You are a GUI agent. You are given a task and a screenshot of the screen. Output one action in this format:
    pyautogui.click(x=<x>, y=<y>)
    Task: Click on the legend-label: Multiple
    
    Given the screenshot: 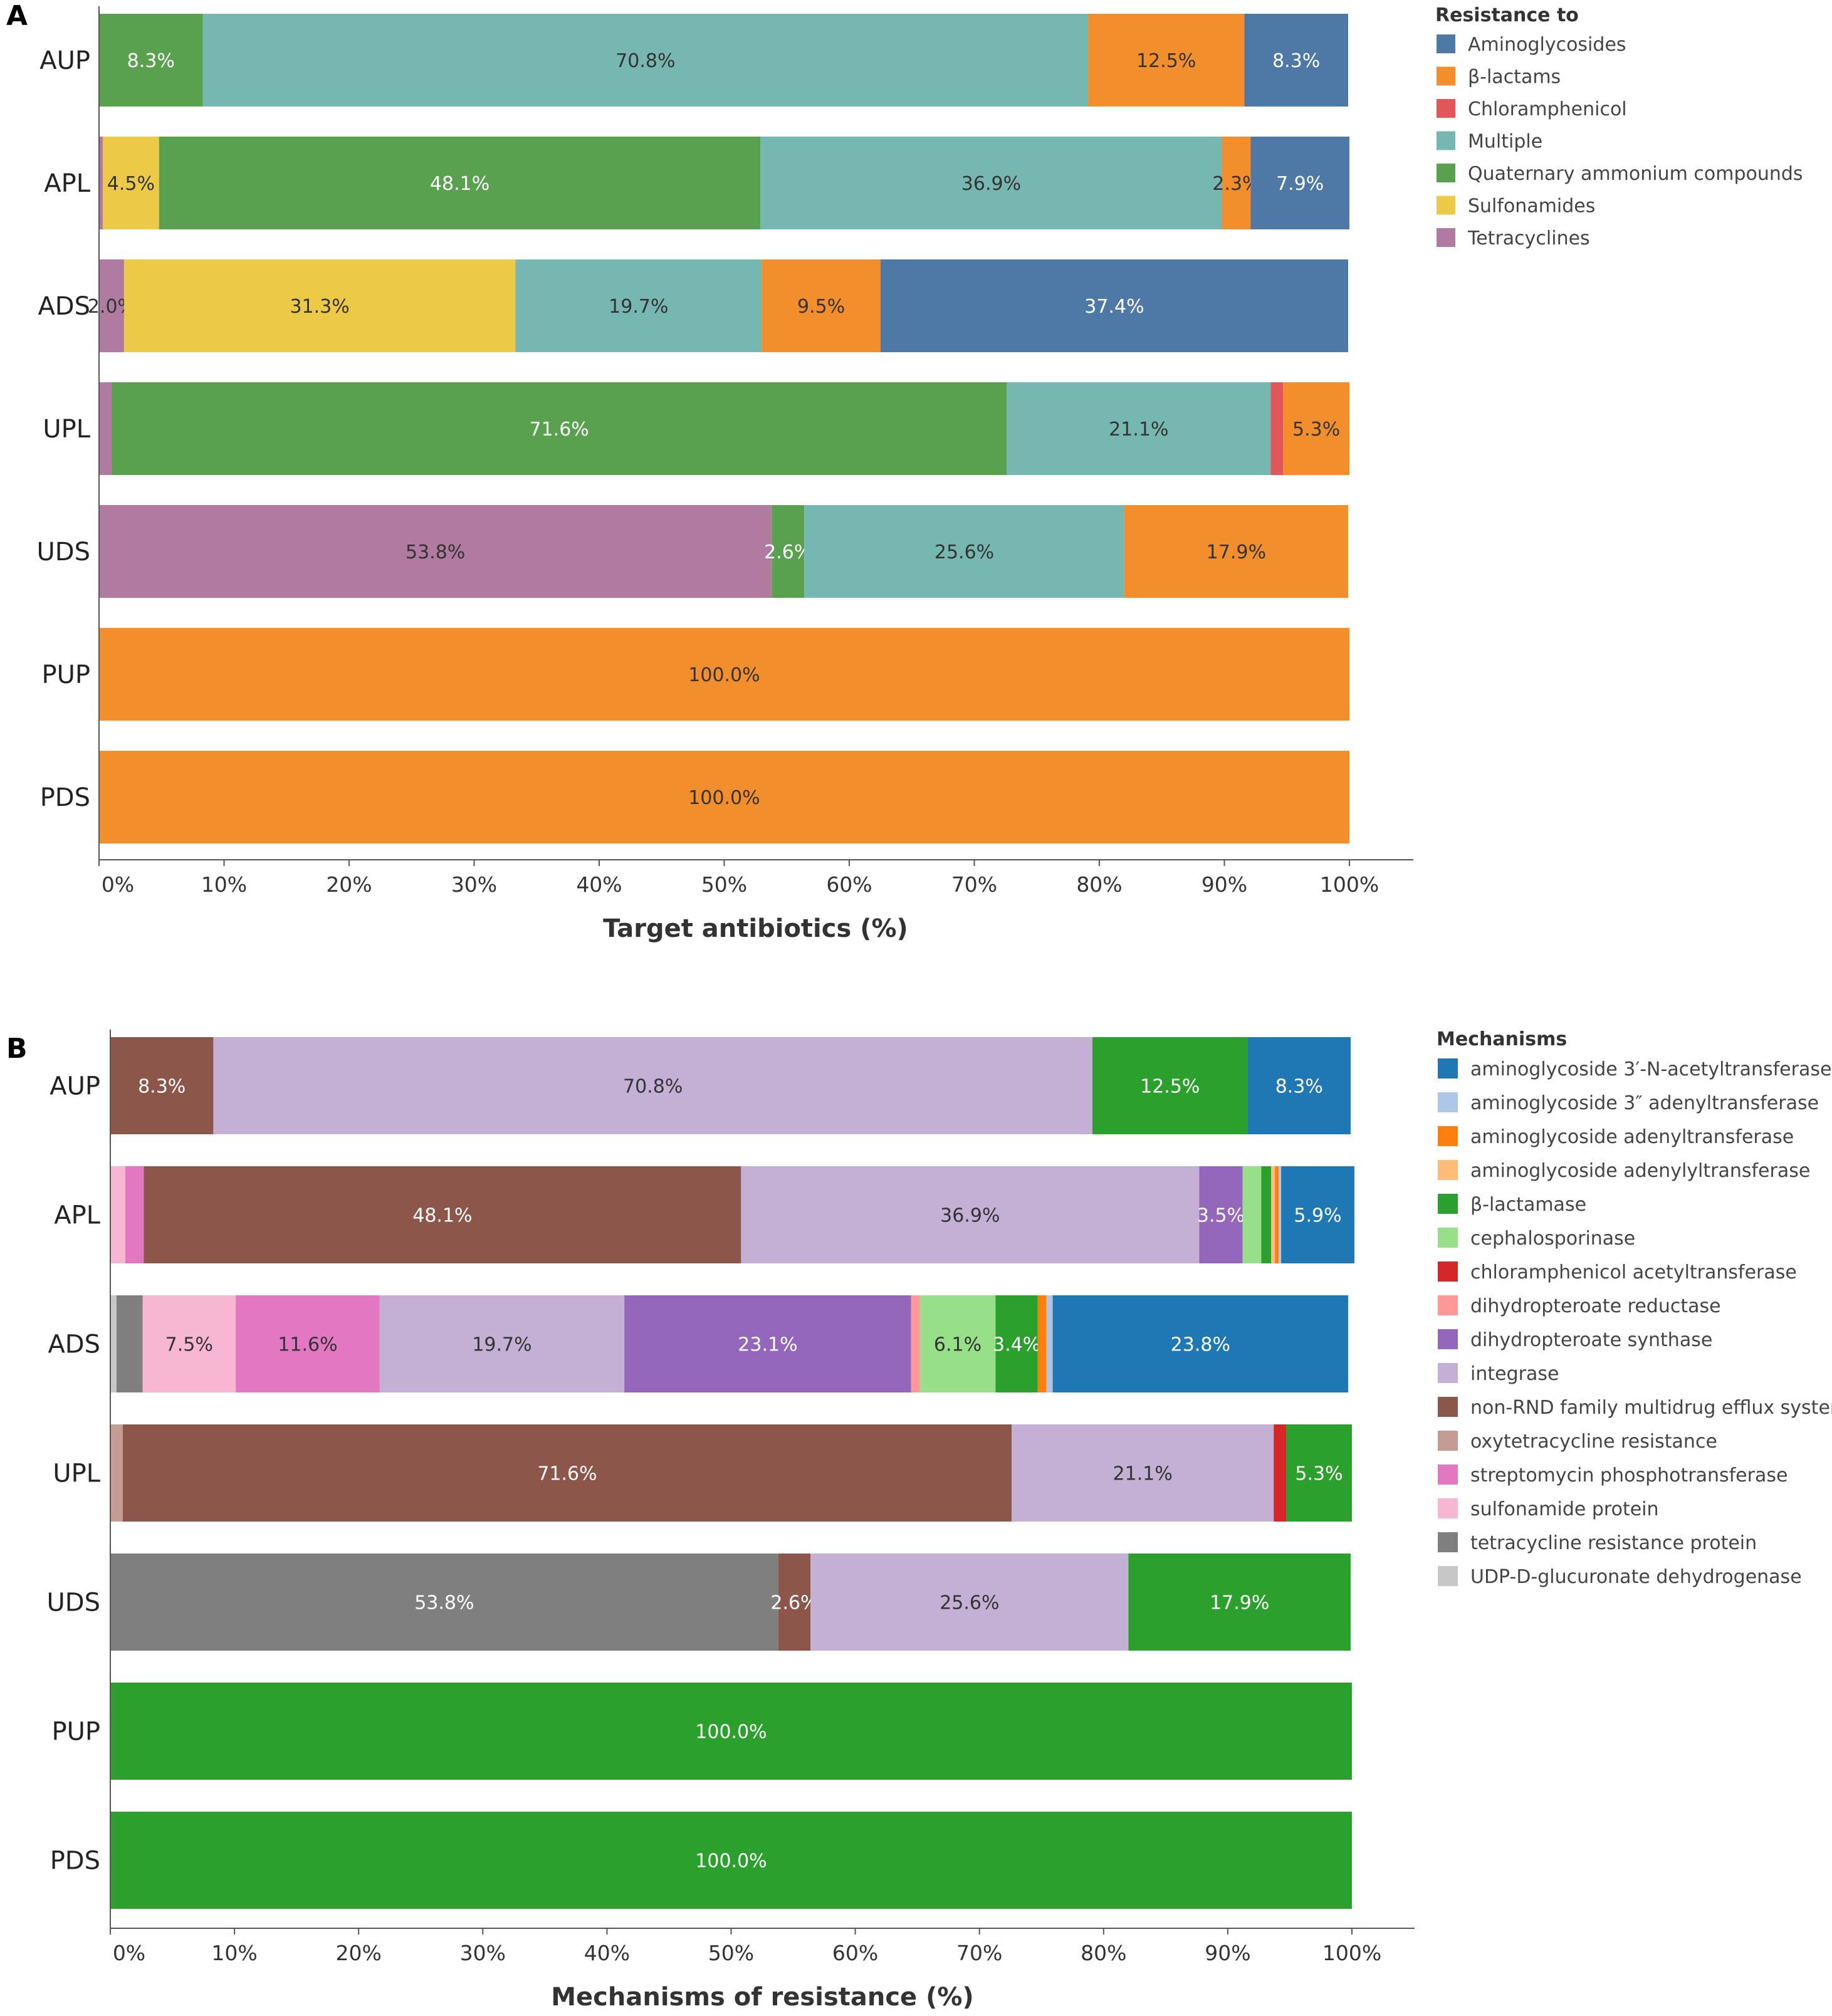 What is the action you would take?
    pyautogui.click(x=1505, y=142)
    